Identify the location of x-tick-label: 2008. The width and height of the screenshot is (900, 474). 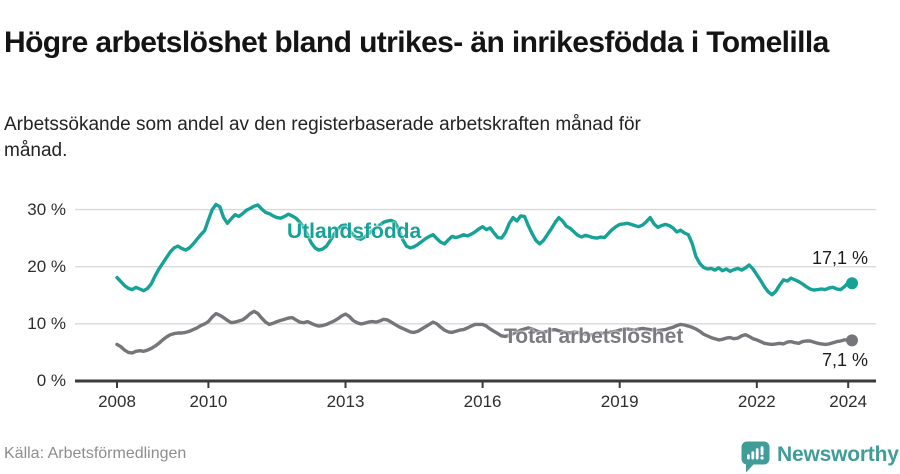
(117, 401).